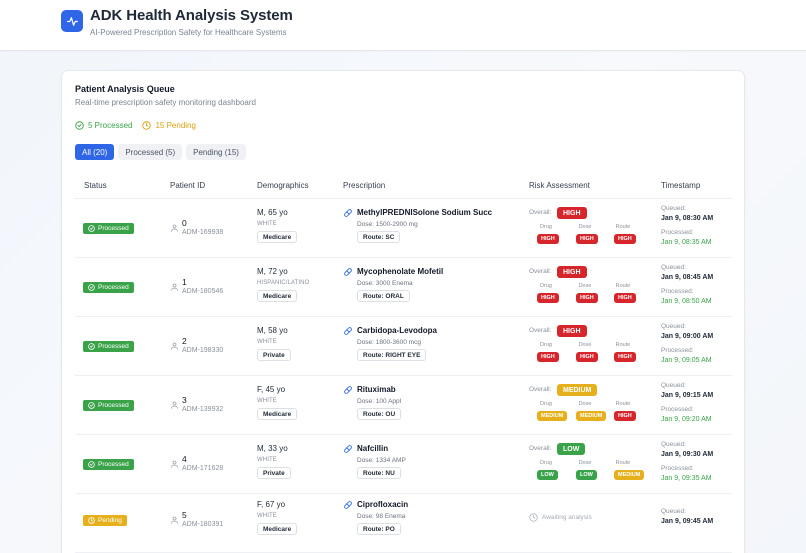 This screenshot has width=806, height=553. What do you see at coordinates (559, 185) in the screenshot?
I see `col-risk-assessment: Risk Assessment` at bounding box center [559, 185].